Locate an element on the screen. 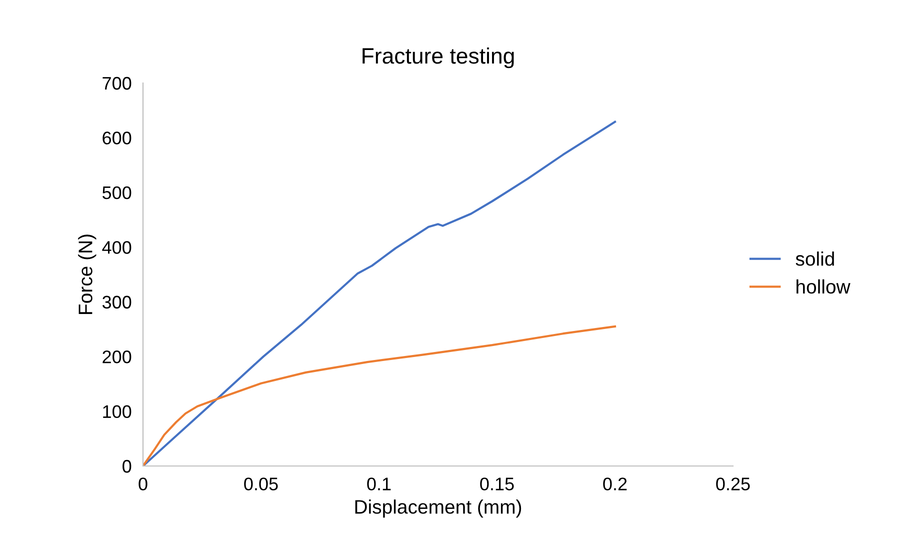  x-axis-title: Displacement (mm) is located at coordinates (438, 509).